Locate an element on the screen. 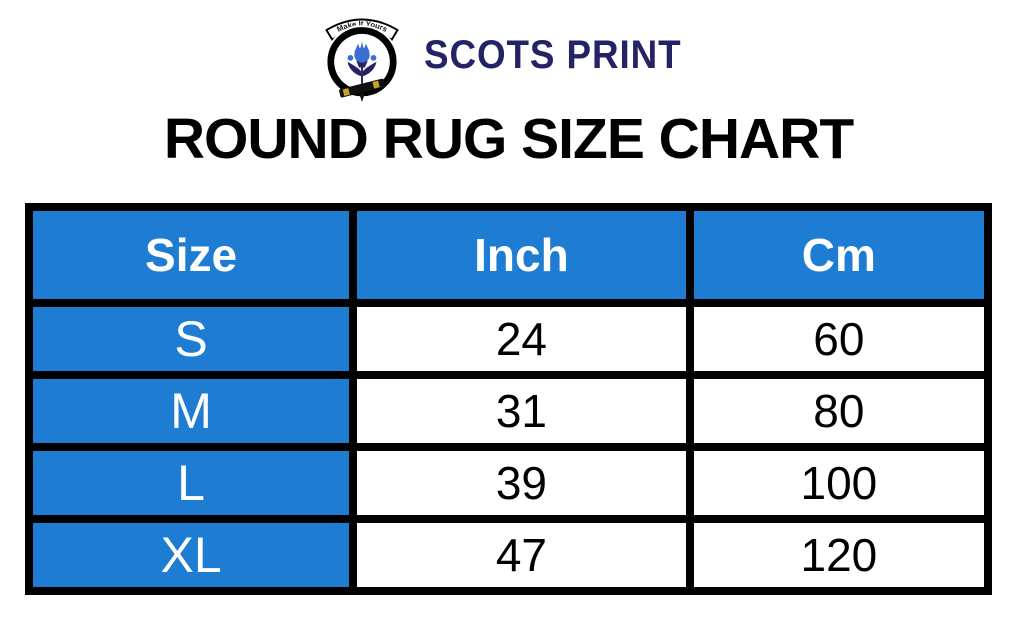  column-header-inch: Inch is located at coordinates (521, 255).